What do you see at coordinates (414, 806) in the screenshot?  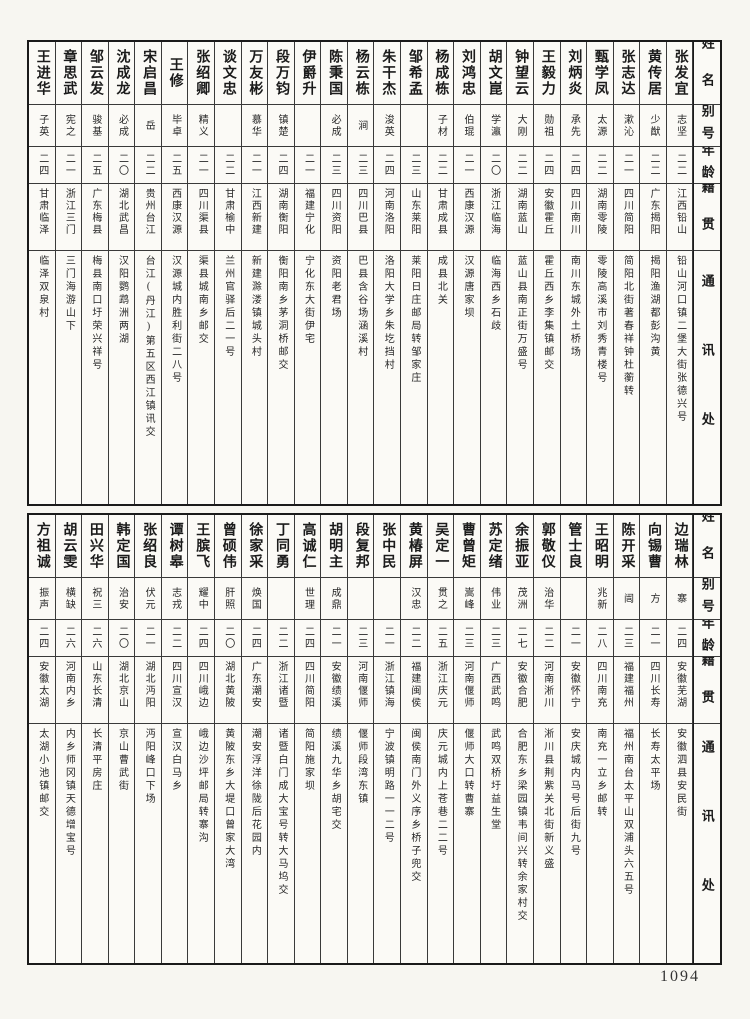 I see `person-address: 闽侯南门外义序乡桥子兜交` at bounding box center [414, 806].